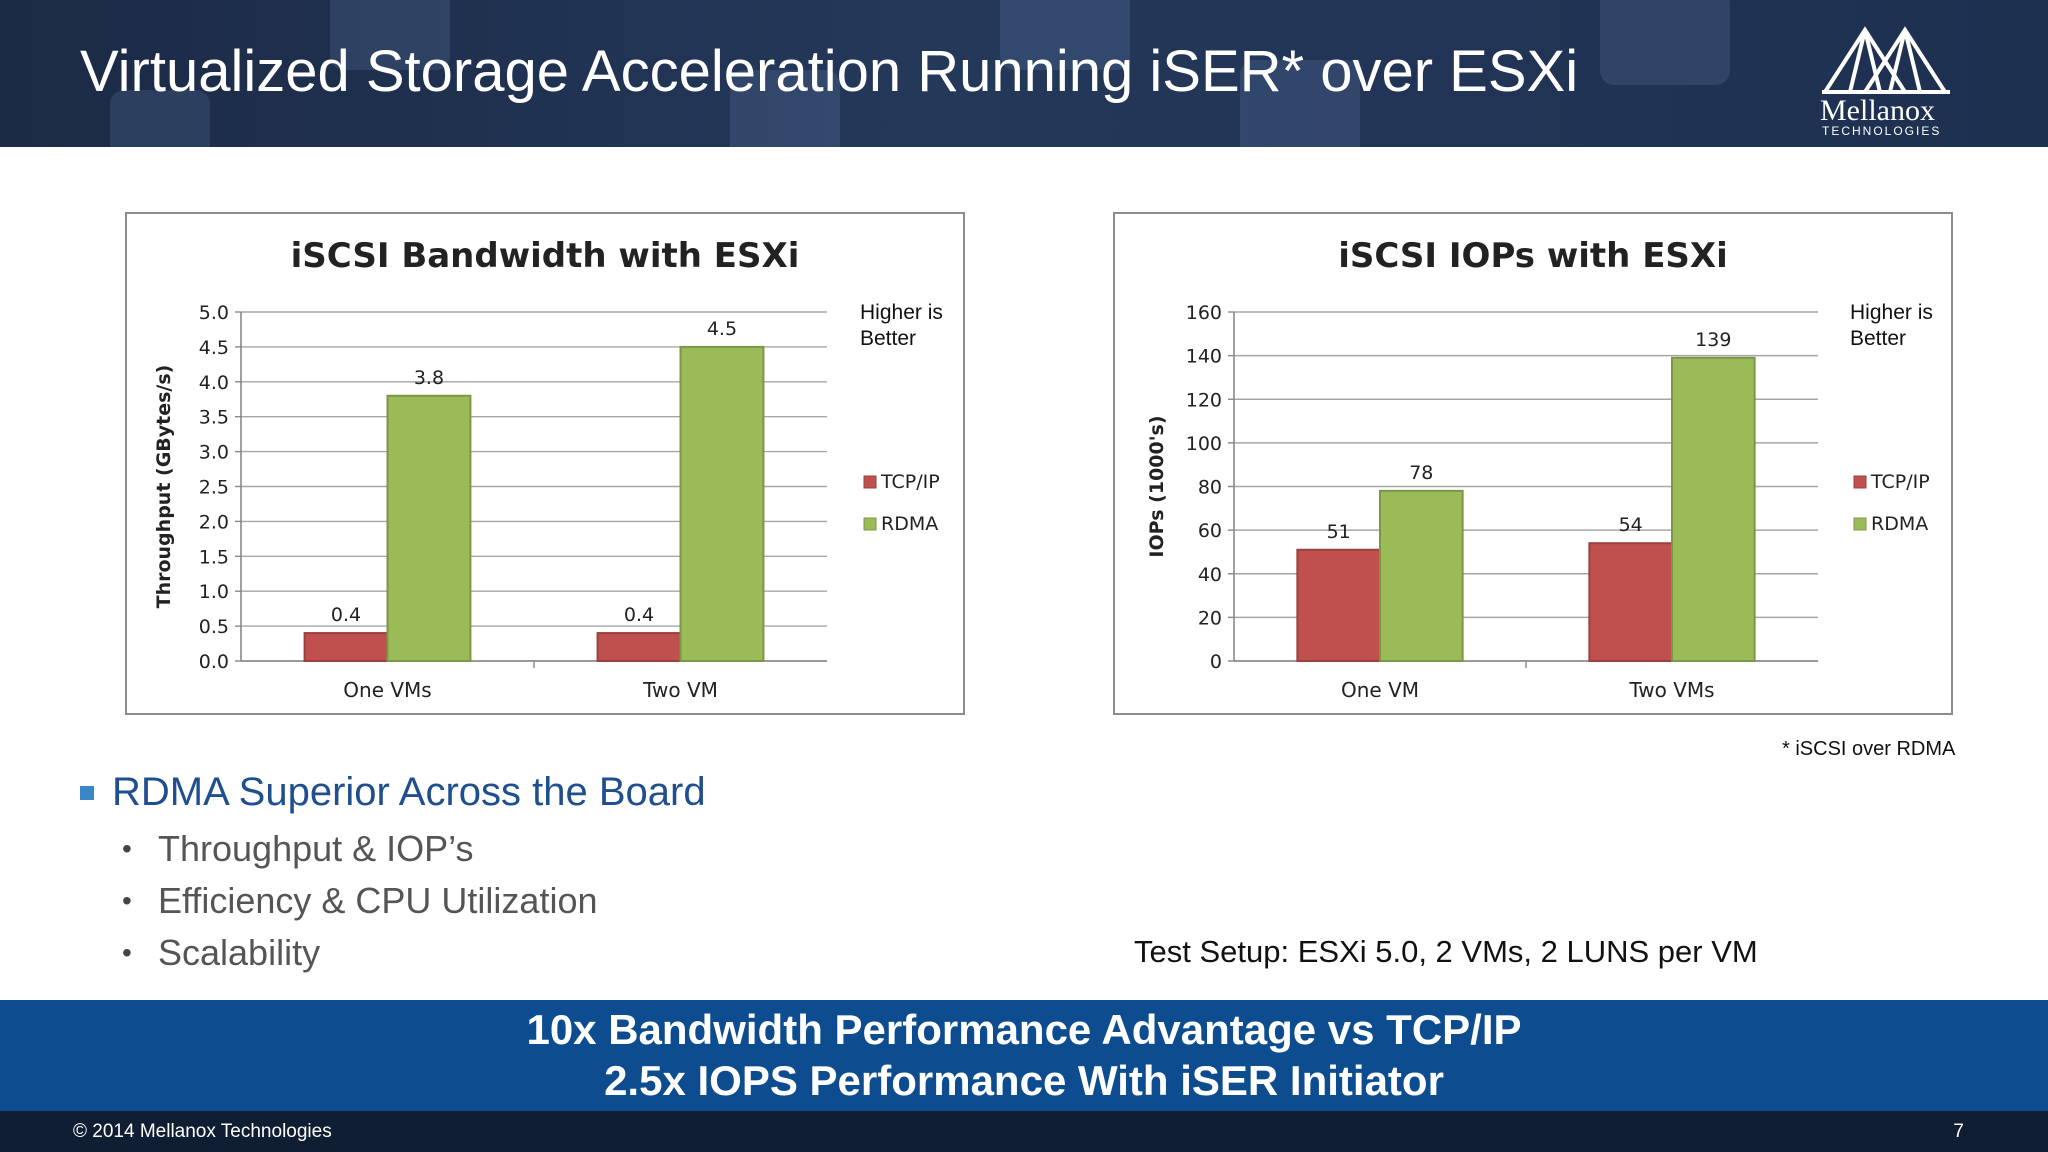  I want to click on y-tick-label: 3.0, so click(214, 453).